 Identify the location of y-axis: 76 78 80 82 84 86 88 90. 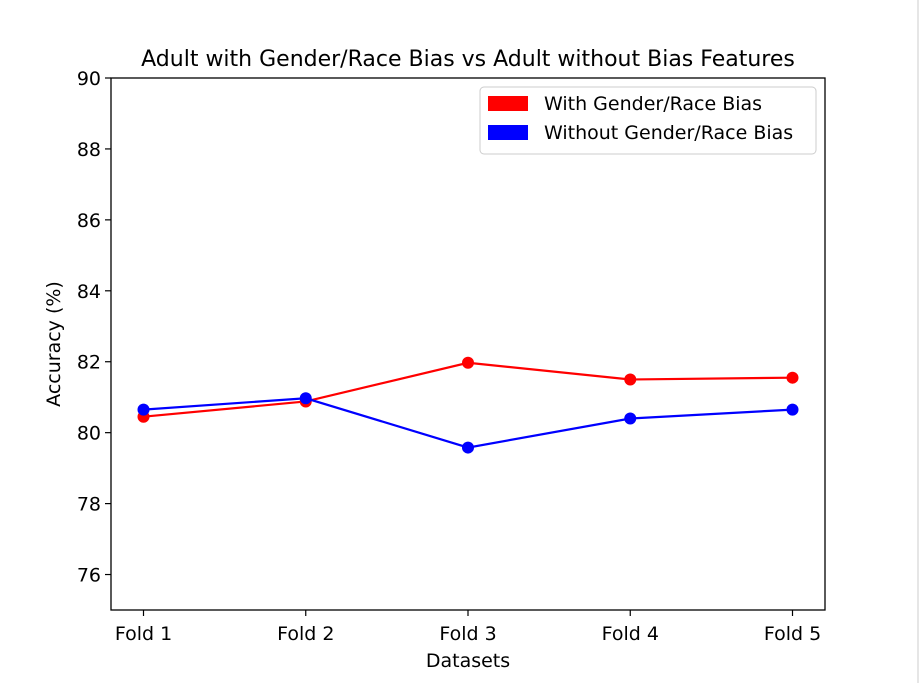
(94, 327).